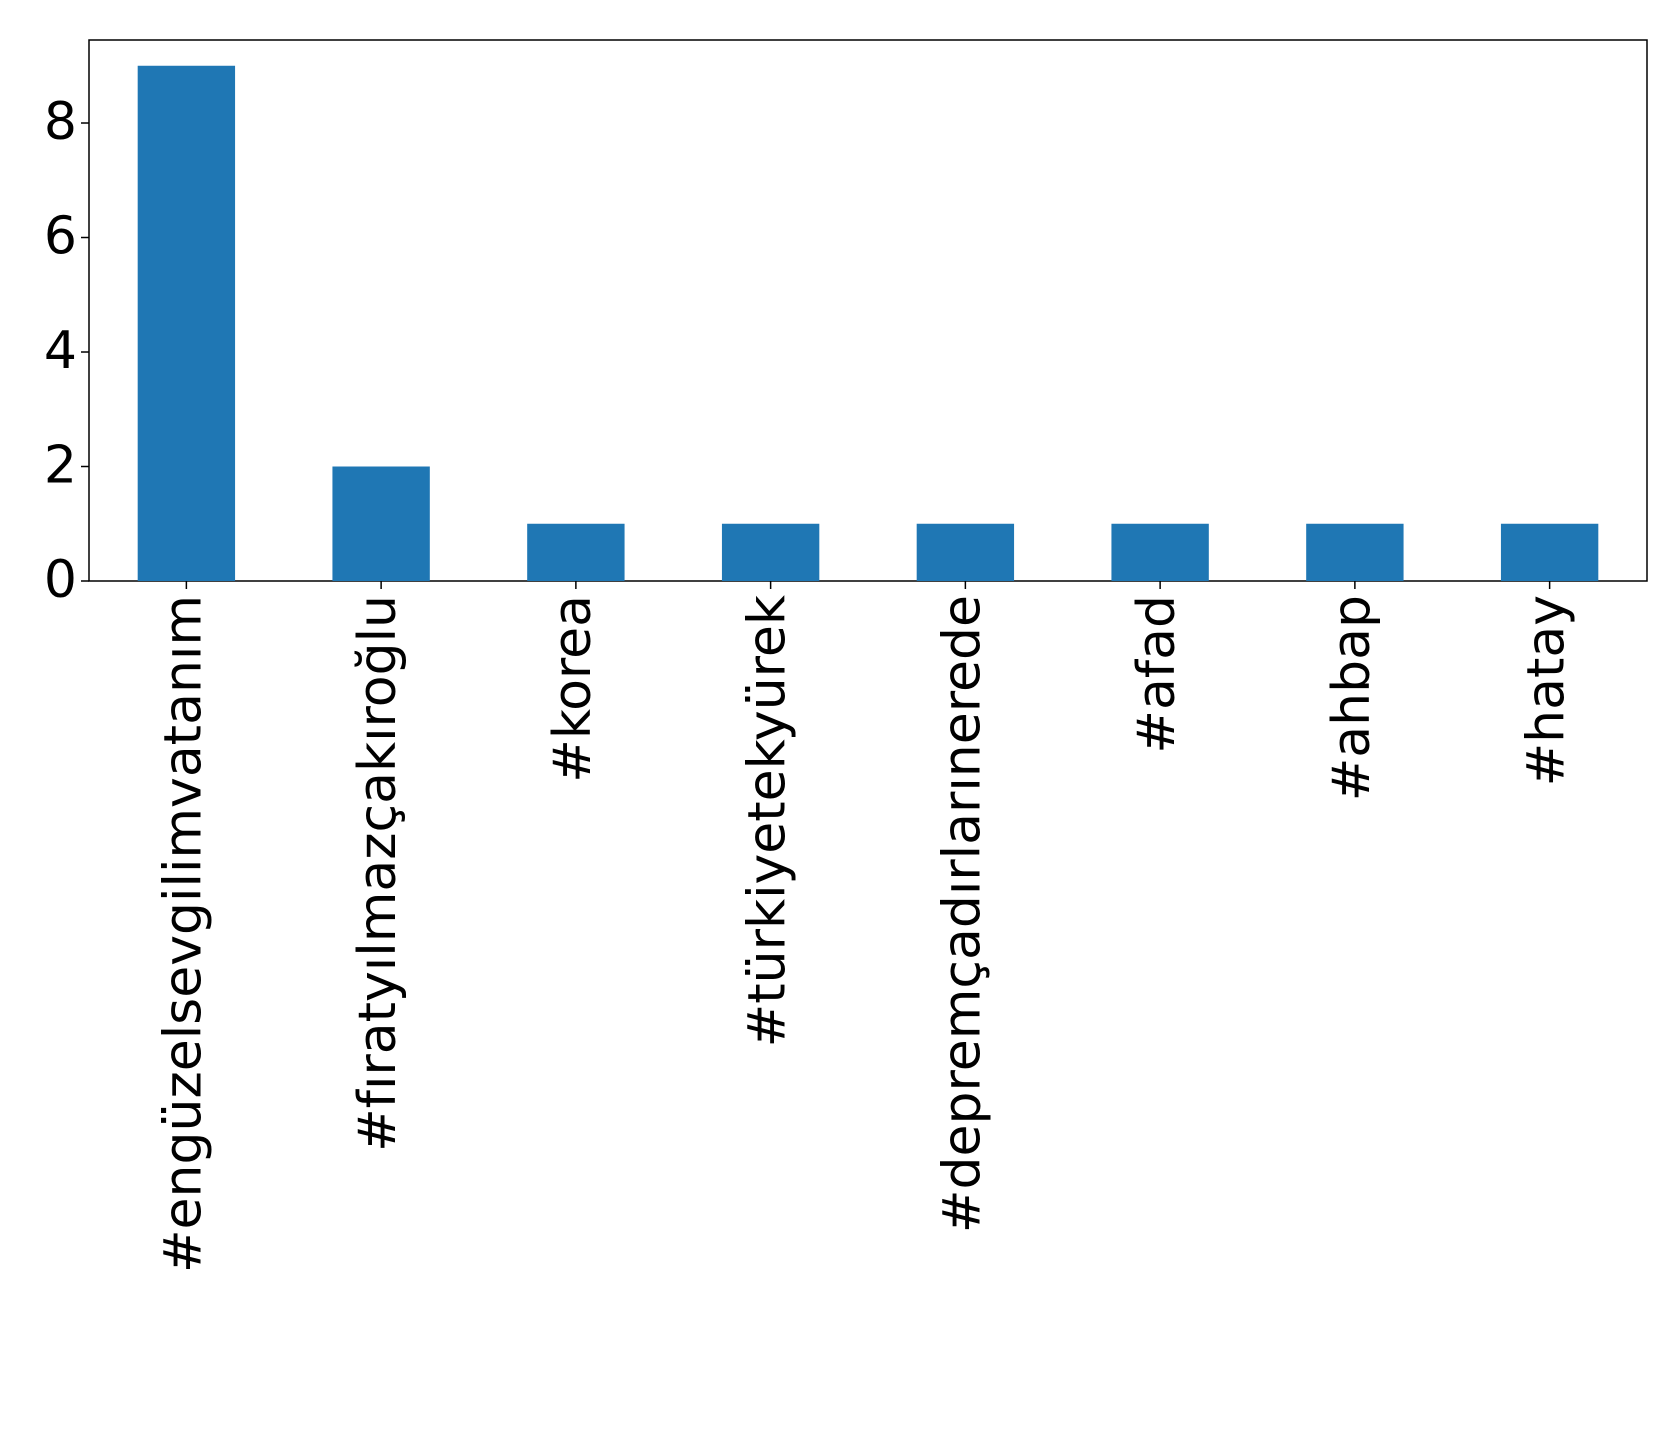  I want to click on x-tick-label: #engüzelsevgilimvatanım, so click(183, 934).